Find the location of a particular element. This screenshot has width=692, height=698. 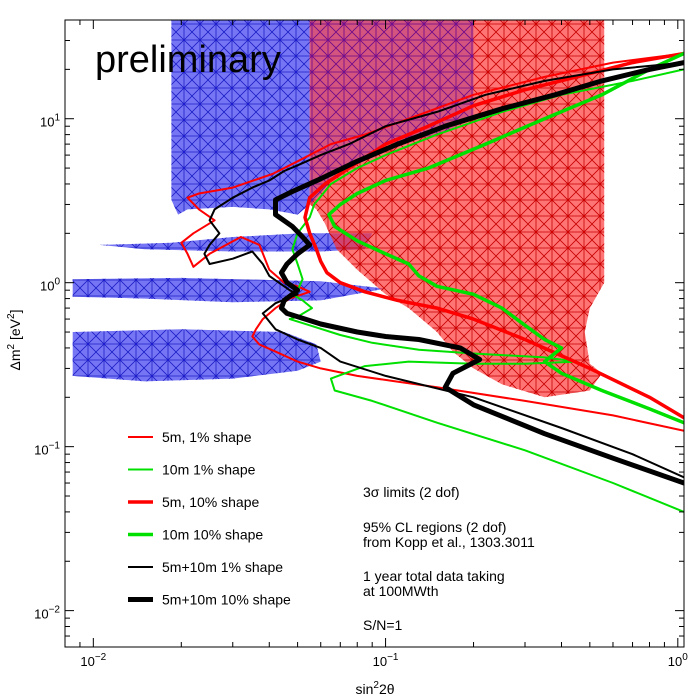

x-tick-label-1: 10⁻¹ is located at coordinates (386, 660).